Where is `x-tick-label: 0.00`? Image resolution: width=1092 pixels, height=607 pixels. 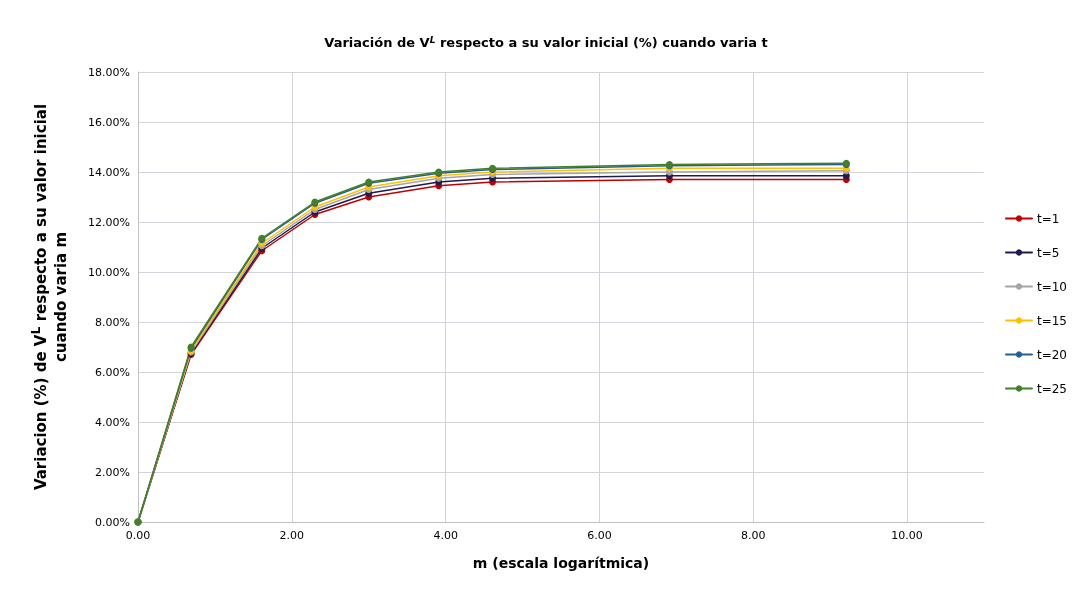
x-tick-label: 0.00 is located at coordinates (138, 535).